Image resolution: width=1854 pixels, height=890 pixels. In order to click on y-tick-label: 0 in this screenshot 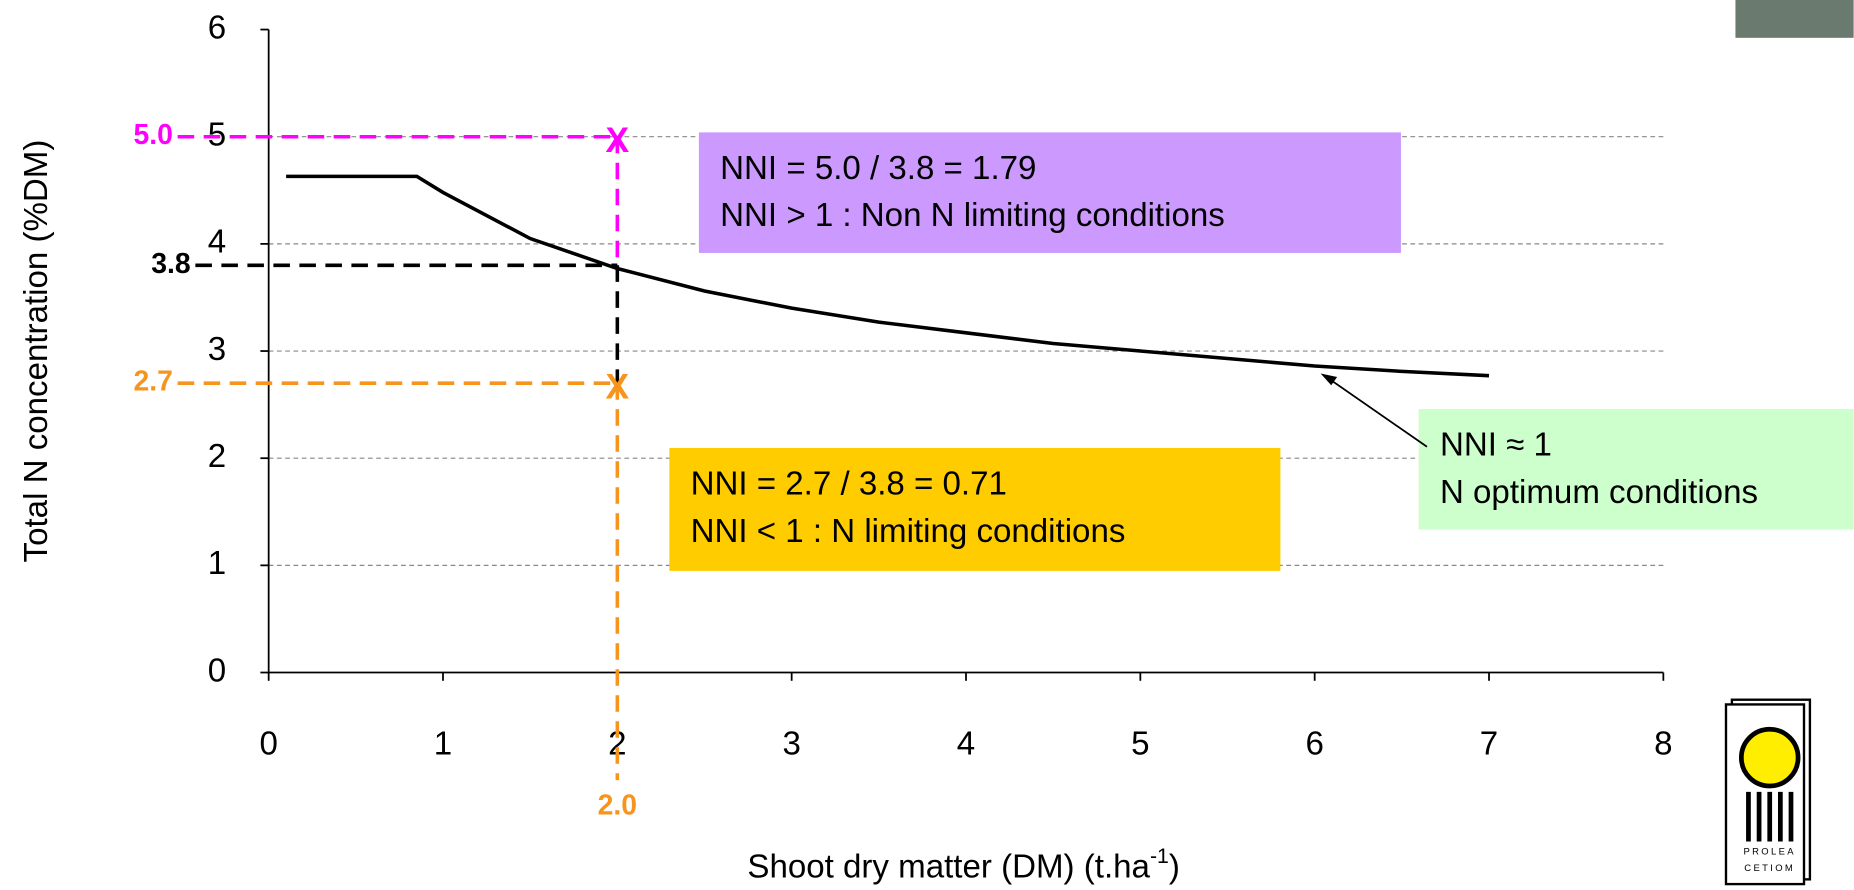, I will do `click(217, 670)`.